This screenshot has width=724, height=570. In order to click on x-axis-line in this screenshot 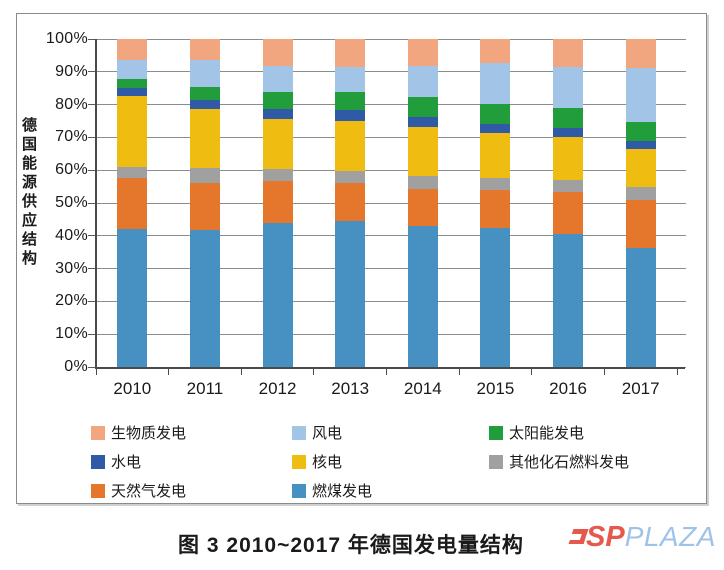, I will do `click(390, 368)`.